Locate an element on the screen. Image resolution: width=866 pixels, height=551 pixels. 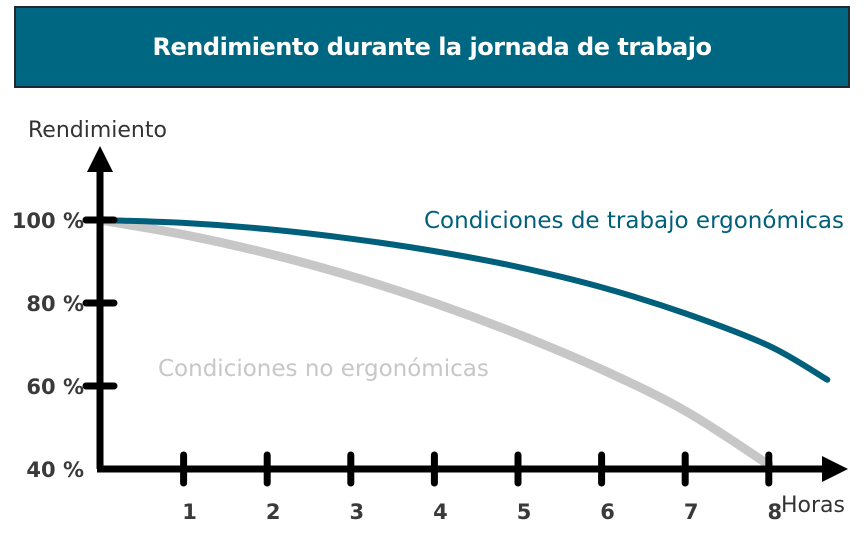
y-tick-label: 60 % is located at coordinates (55, 387).